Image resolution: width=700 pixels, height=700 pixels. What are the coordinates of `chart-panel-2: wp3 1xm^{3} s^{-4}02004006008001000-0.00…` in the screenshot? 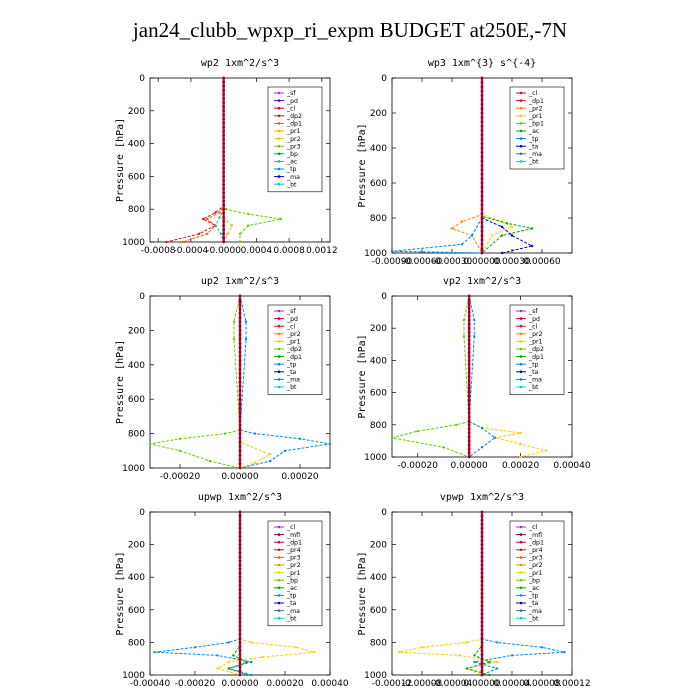 It's located at (465, 162).